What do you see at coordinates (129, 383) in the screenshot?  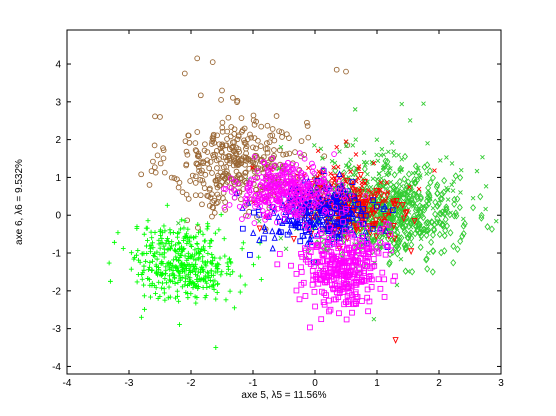 I see `x-tick-label: -3` at bounding box center [129, 383].